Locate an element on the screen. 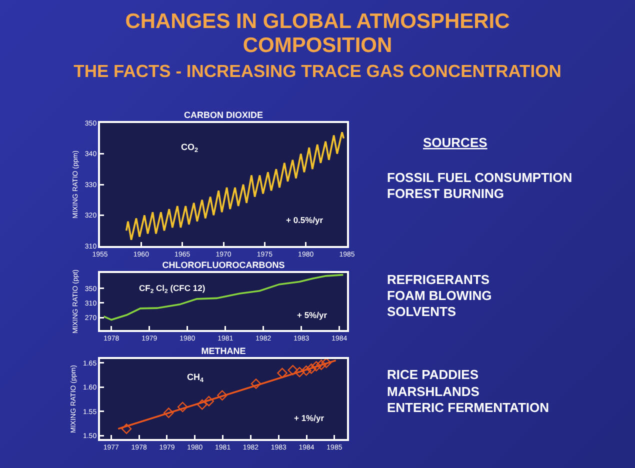  annotation: CF$_{2}$ Cl$_{2}$ (CFC 12) is located at coordinates (172, 289).